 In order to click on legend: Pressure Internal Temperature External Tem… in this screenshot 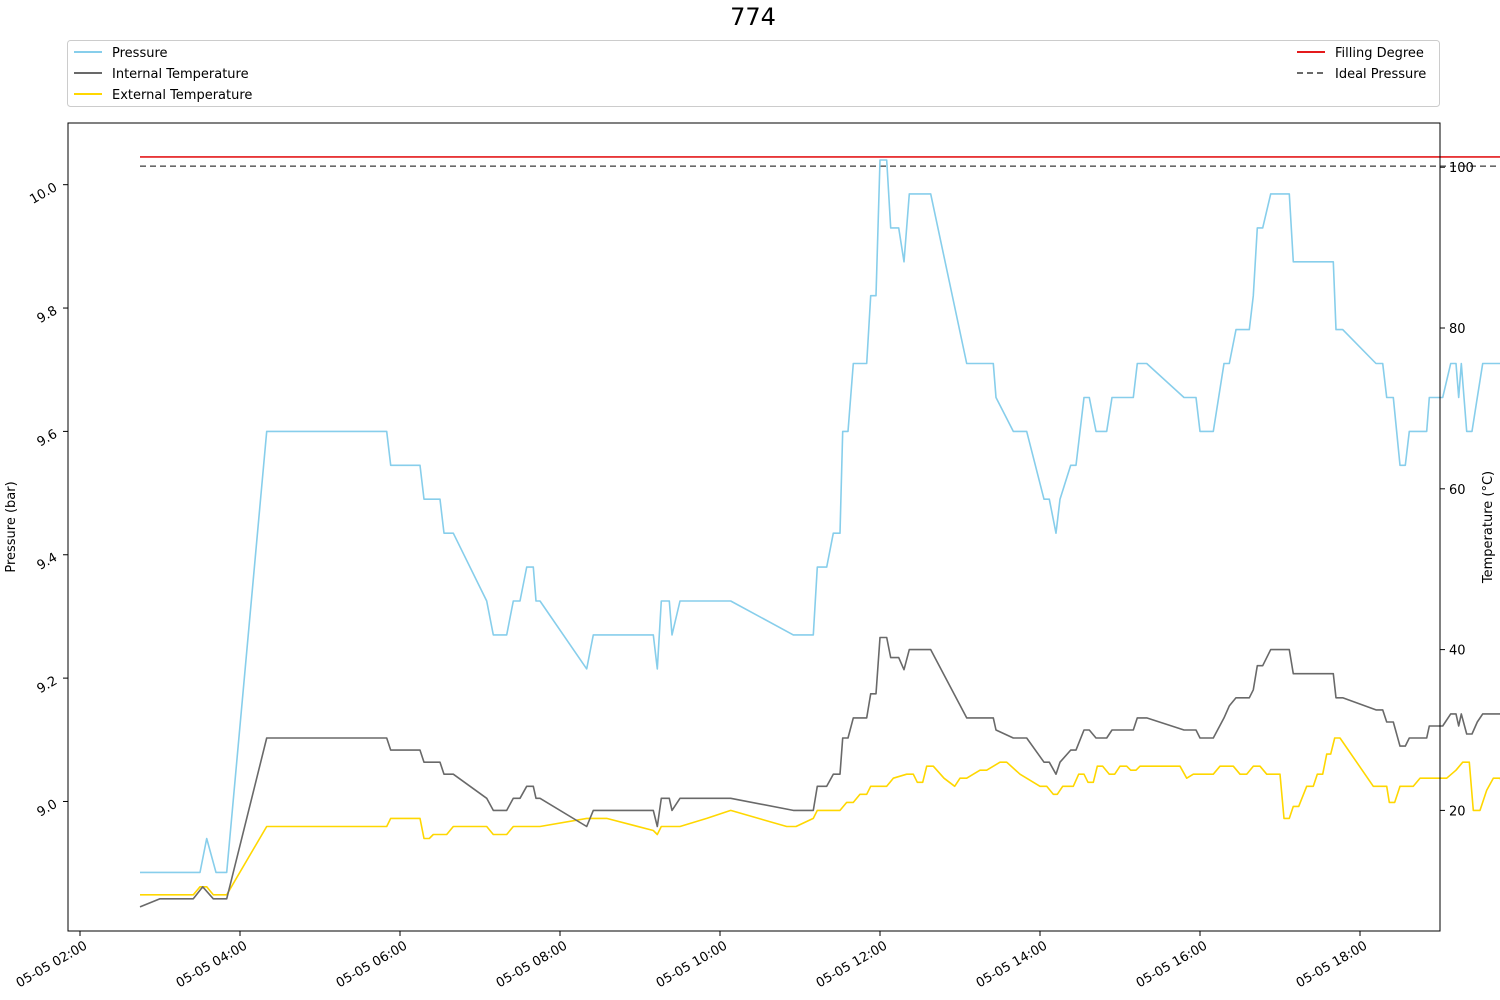, I will do `click(753, 73)`.